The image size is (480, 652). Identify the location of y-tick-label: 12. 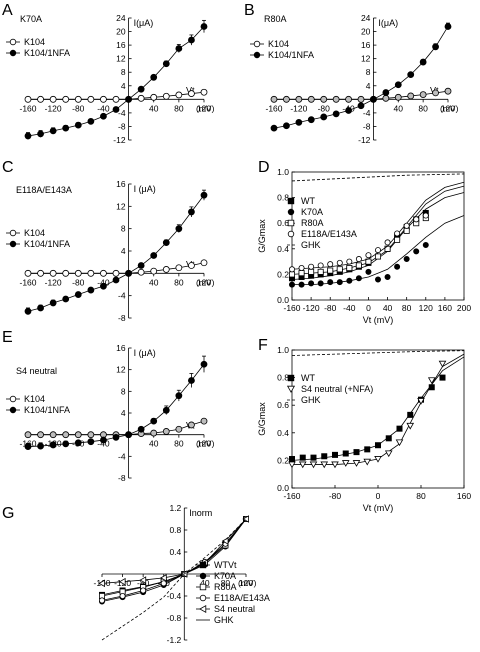
(121, 59).